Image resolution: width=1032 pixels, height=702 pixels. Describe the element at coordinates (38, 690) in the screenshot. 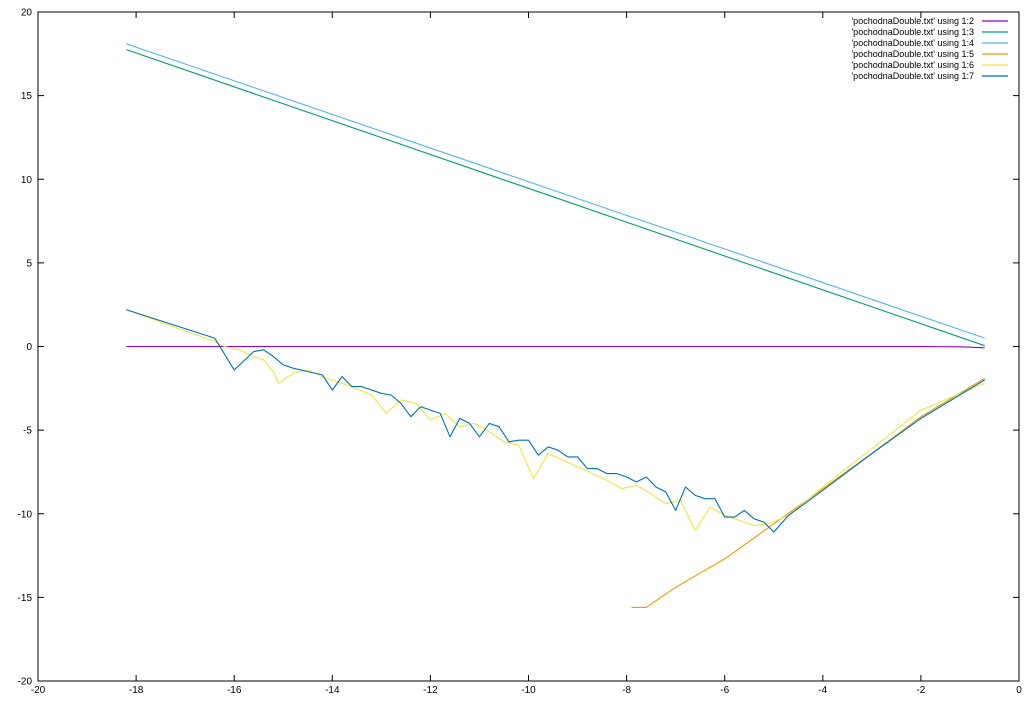

I see `x-tick-label: -20` at that location.